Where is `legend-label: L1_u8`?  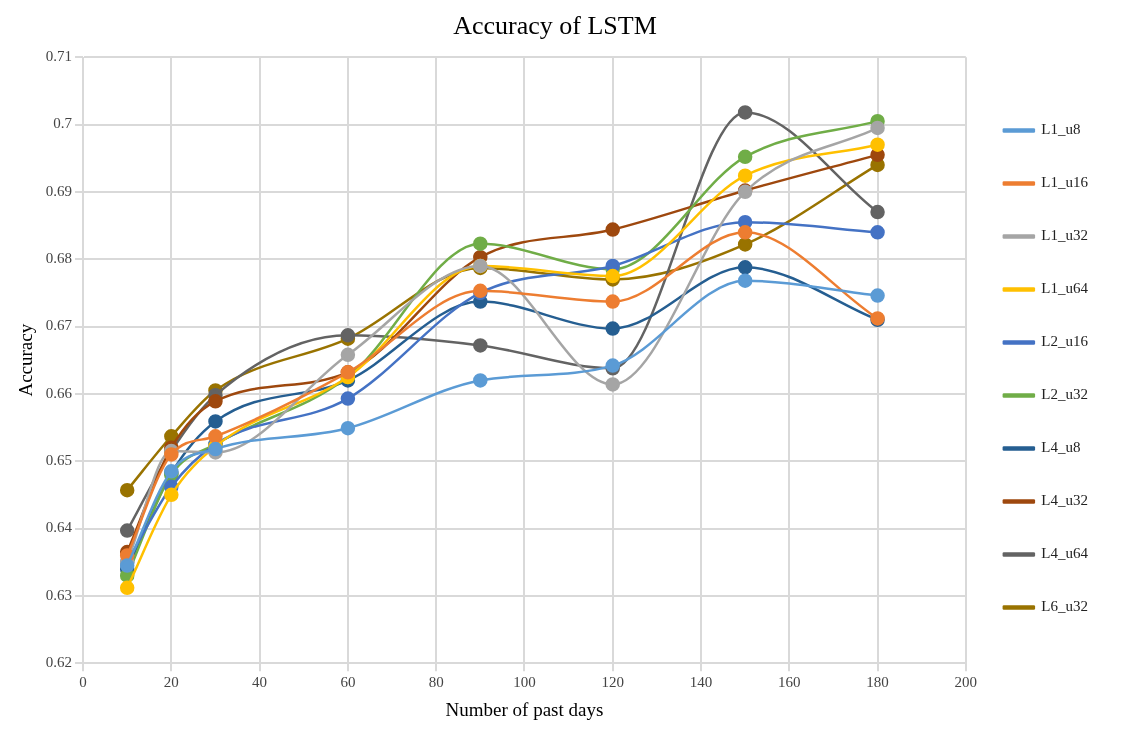
legend-label: L1_u8 is located at coordinates (1061, 129).